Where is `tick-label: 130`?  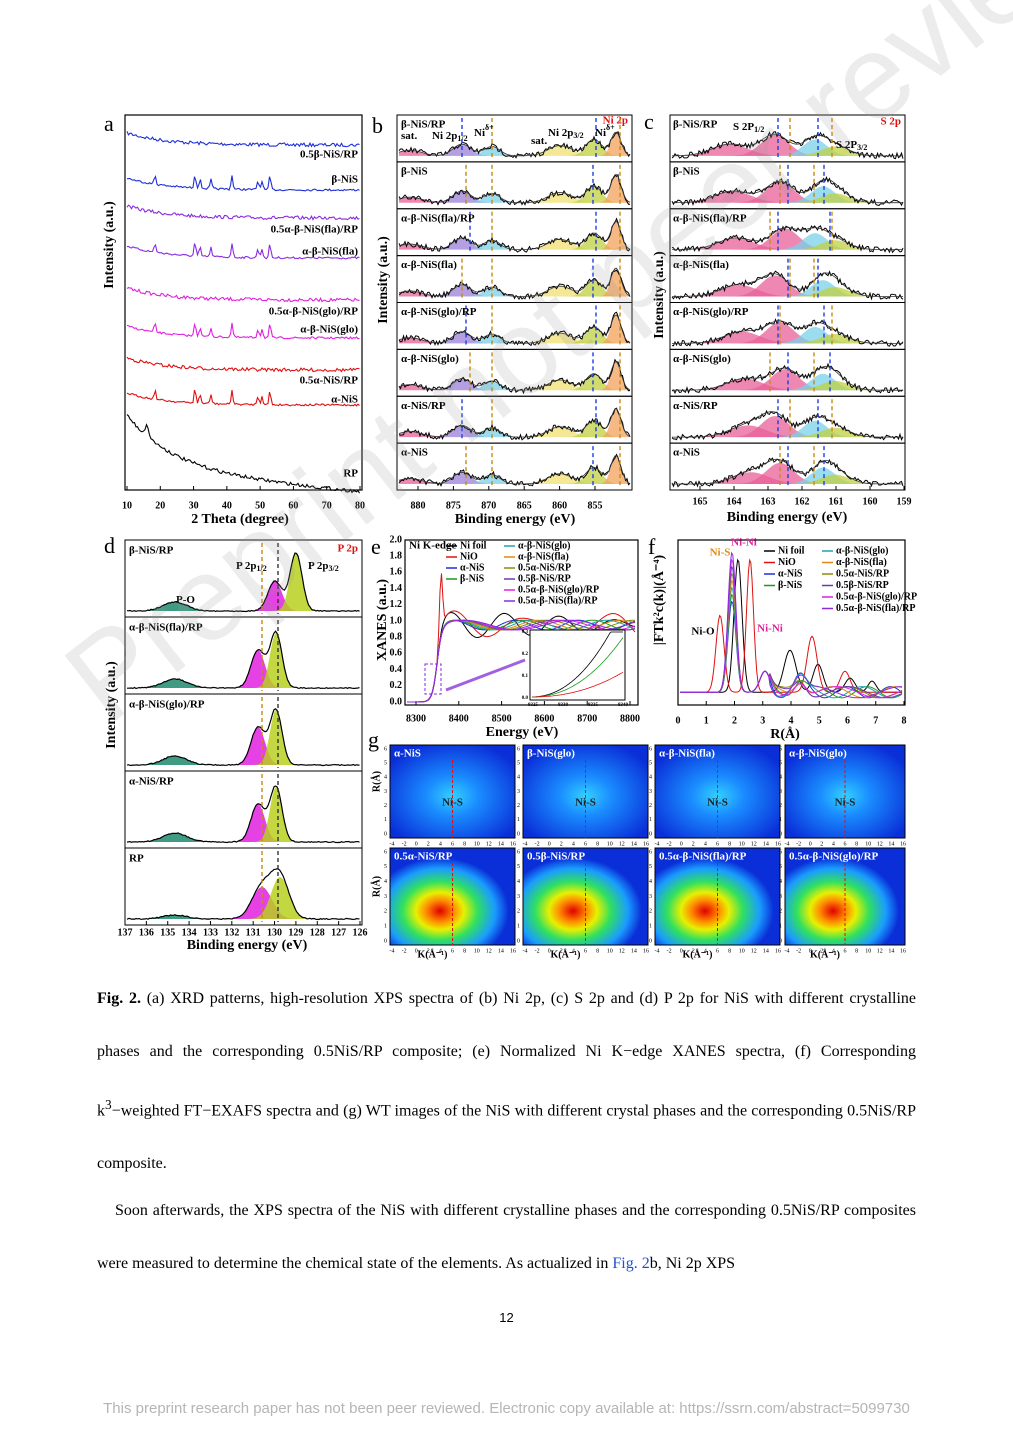 tick-label: 130 is located at coordinates (274, 932).